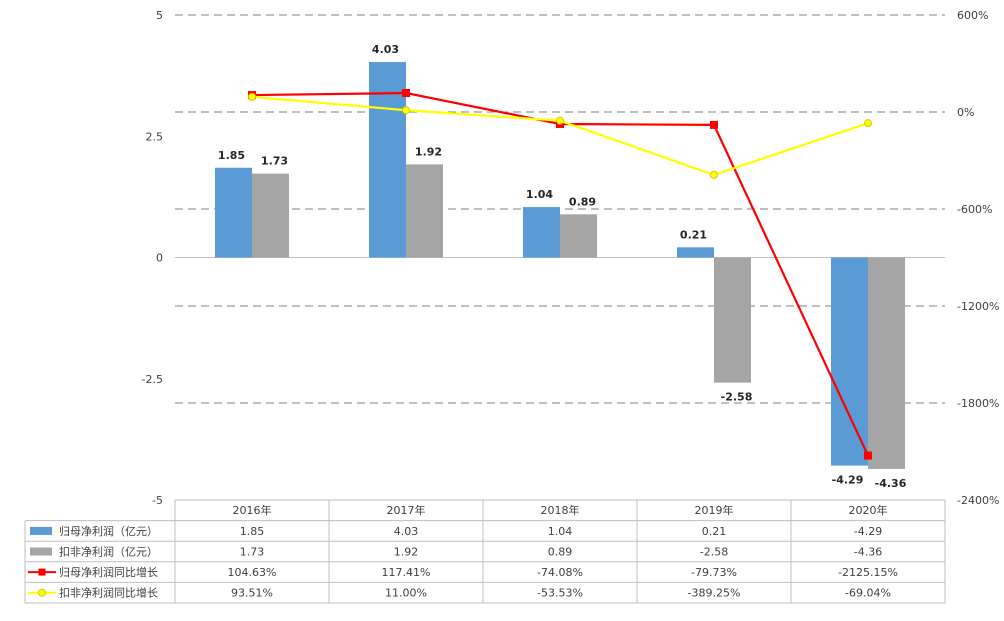  Describe the element at coordinates (868, 531) in the screenshot. I see `table-cell: -4.29` at that location.